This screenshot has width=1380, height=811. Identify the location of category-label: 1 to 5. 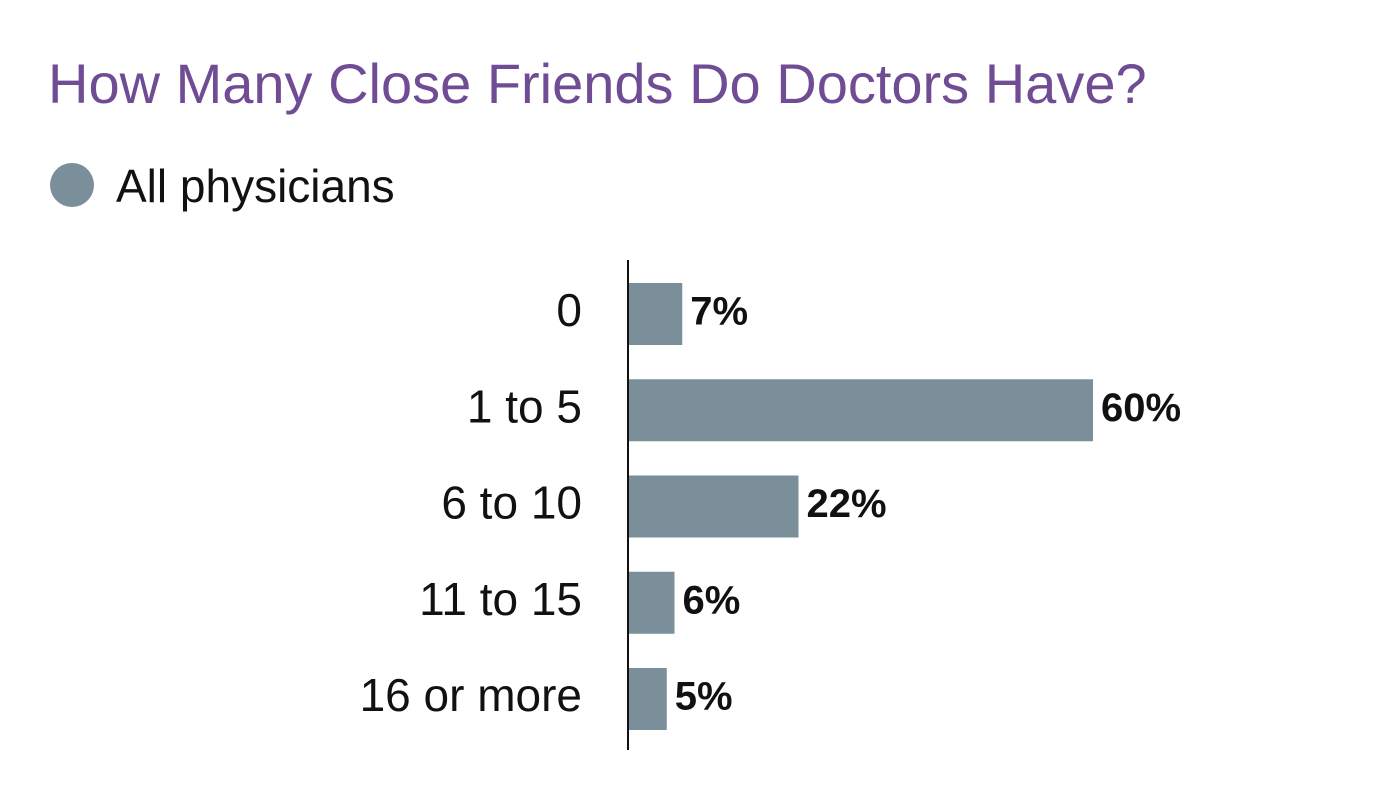
(524, 406).